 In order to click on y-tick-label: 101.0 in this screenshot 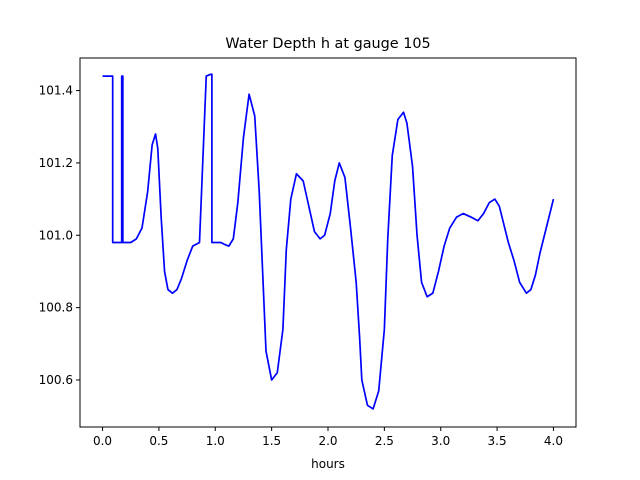, I will do `click(56, 235)`.